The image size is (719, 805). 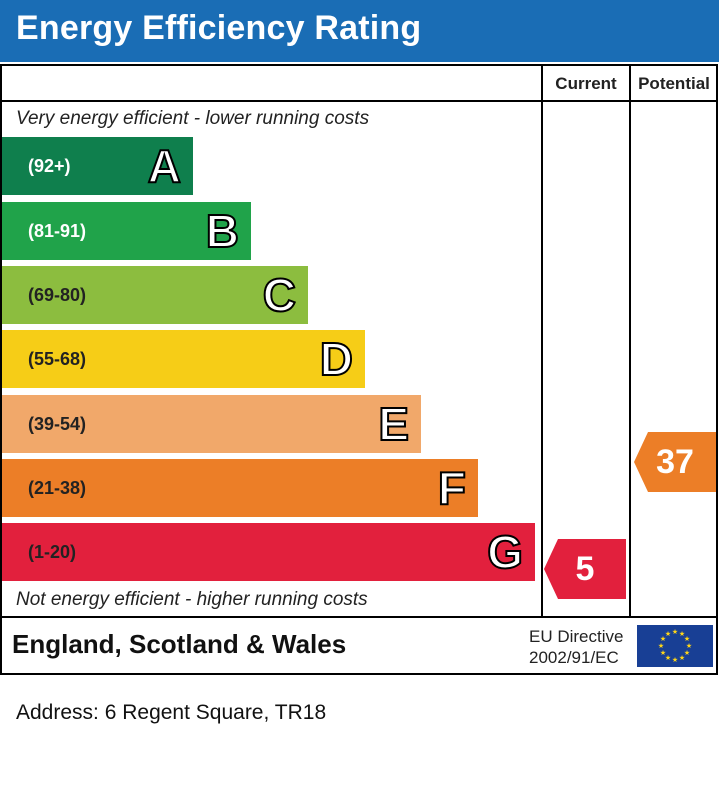 What do you see at coordinates (57, 488) in the screenshot?
I see `band-f-range: (21-38)` at bounding box center [57, 488].